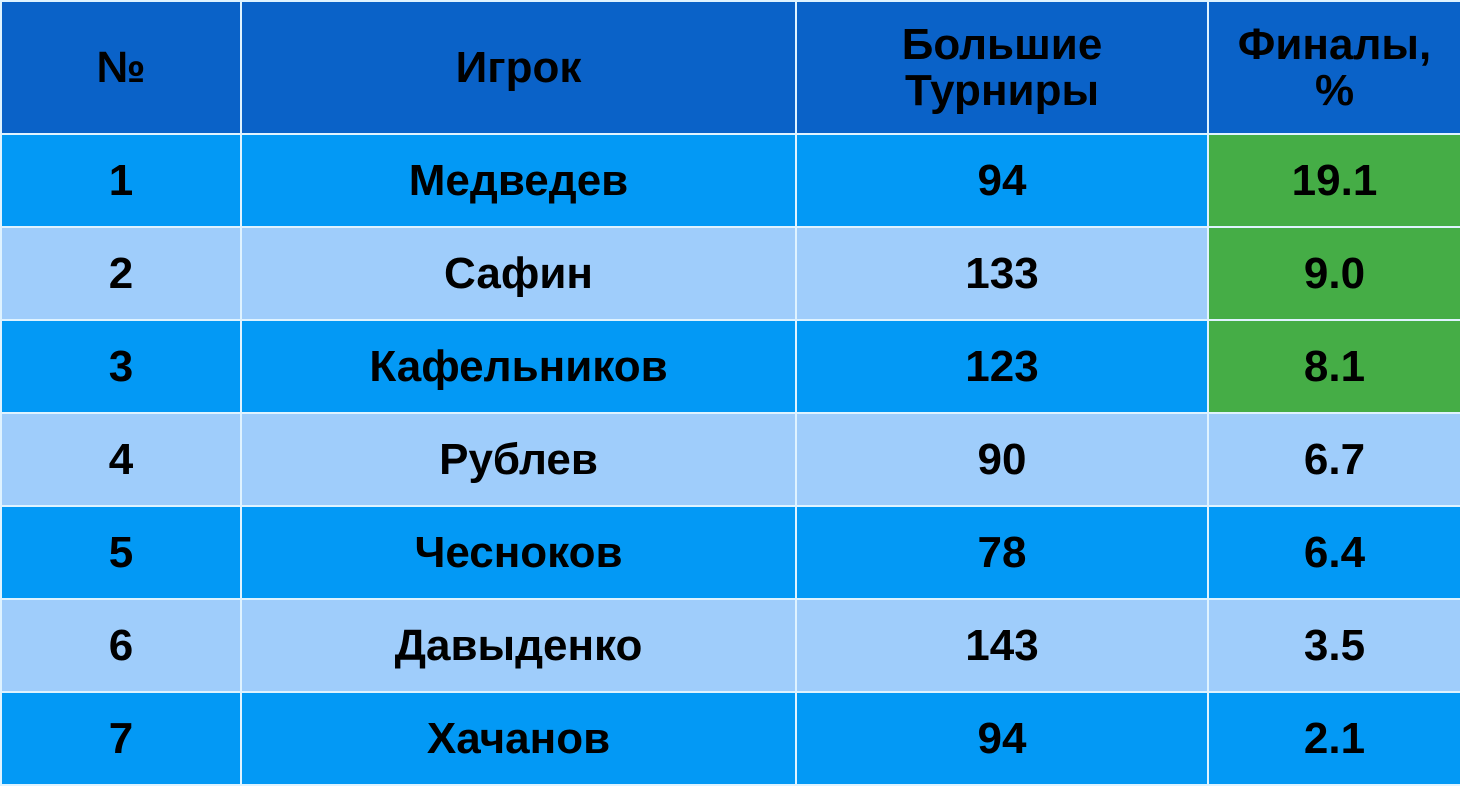 The height and width of the screenshot is (786, 1460). Describe the element at coordinates (518, 552) in the screenshot. I see `cell-player: Чесноков` at that location.